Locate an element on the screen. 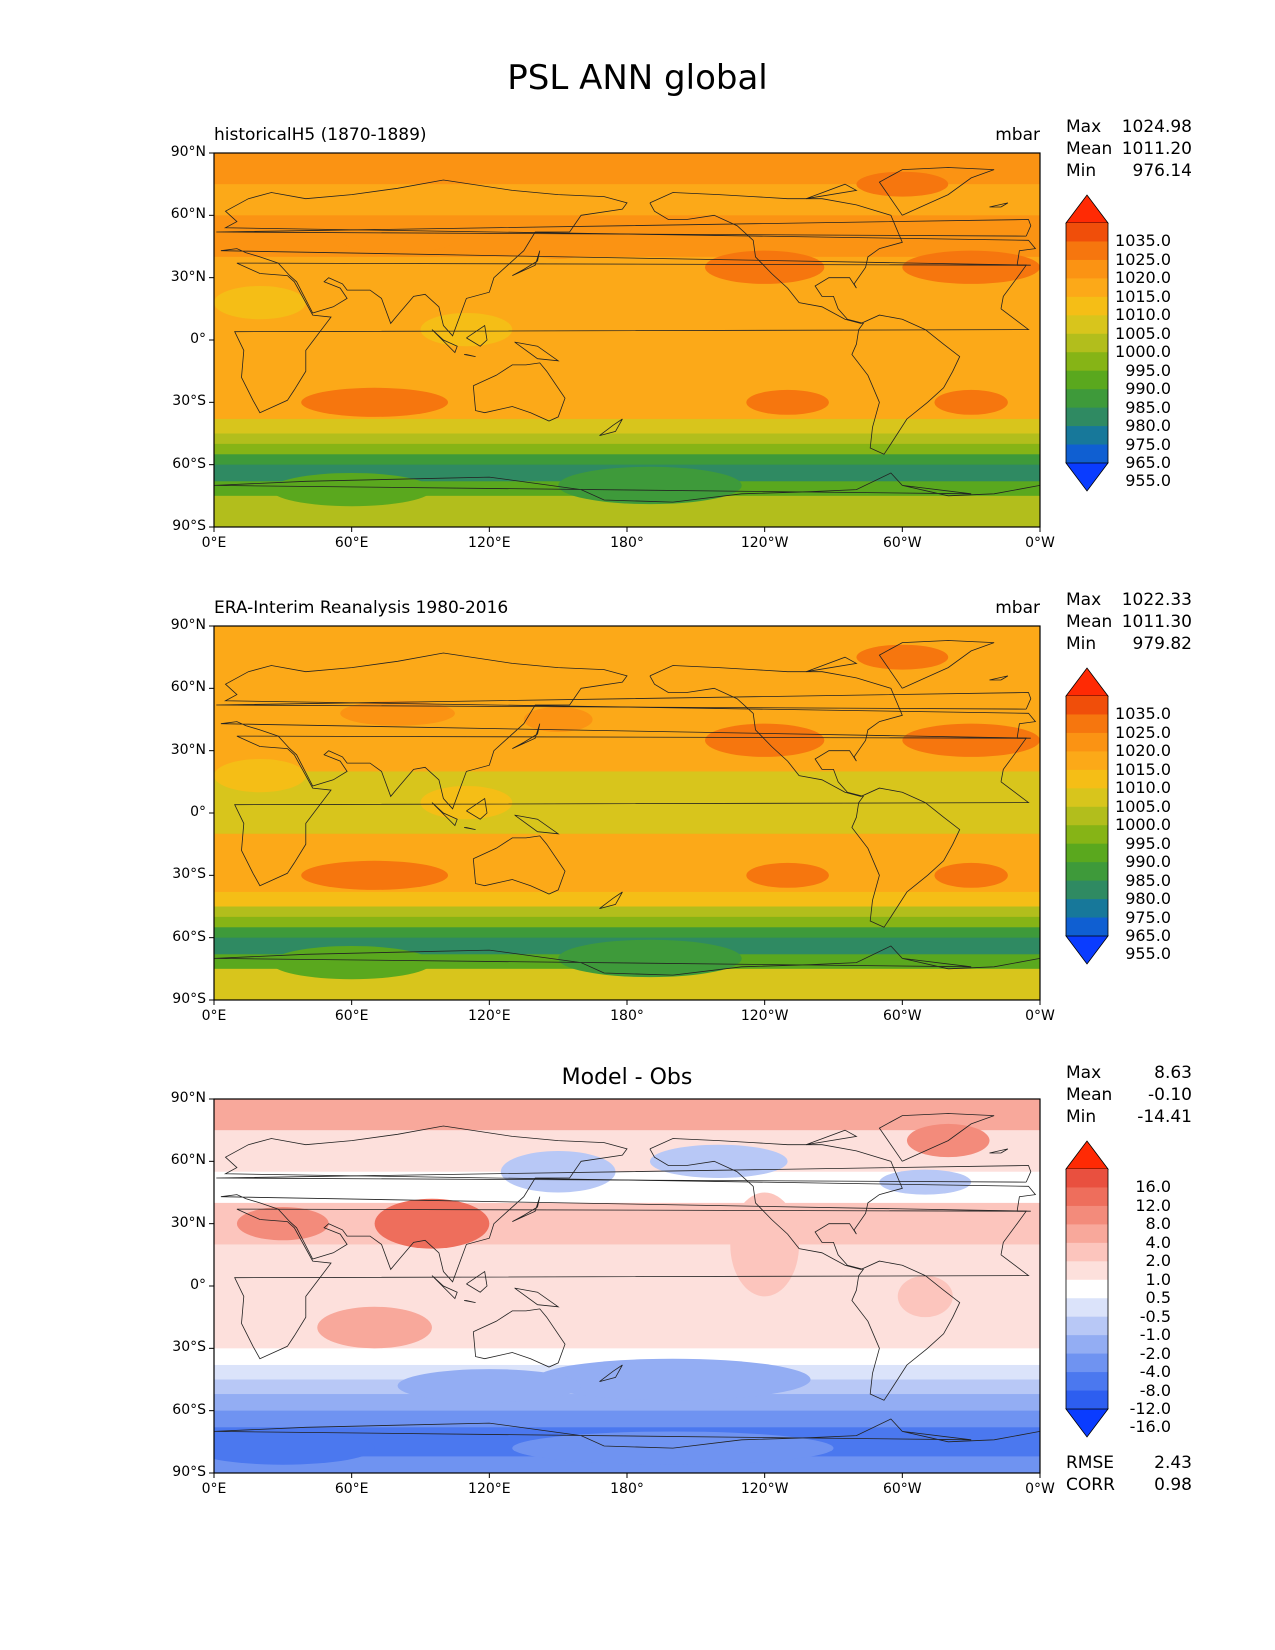 This screenshot has height=1650, width=1275. x-tick-label: 60°E is located at coordinates (351, 543).